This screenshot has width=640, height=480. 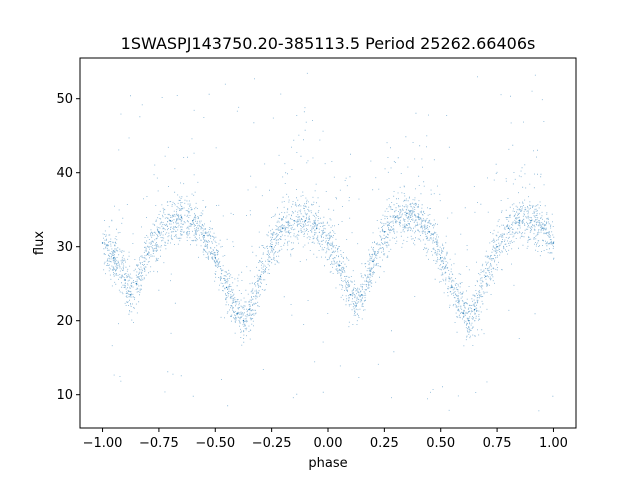 What do you see at coordinates (159, 443) in the screenshot?
I see `x-tick-label: −0.75` at bounding box center [159, 443].